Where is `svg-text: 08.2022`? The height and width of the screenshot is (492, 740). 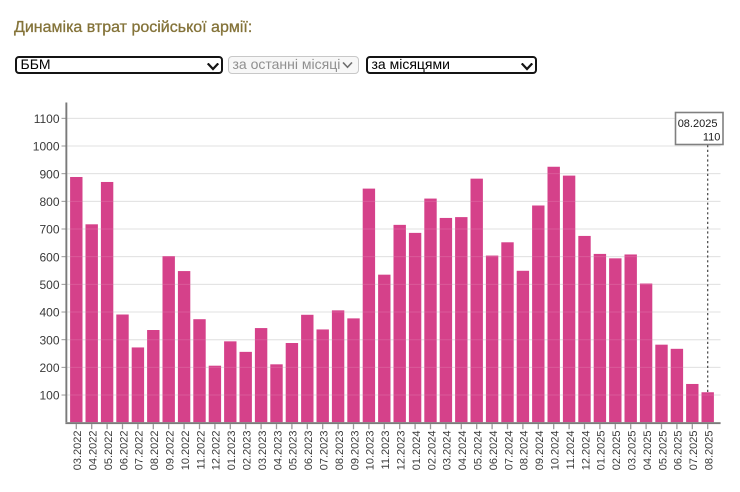
svg-text: 08.2022 is located at coordinates (155, 451).